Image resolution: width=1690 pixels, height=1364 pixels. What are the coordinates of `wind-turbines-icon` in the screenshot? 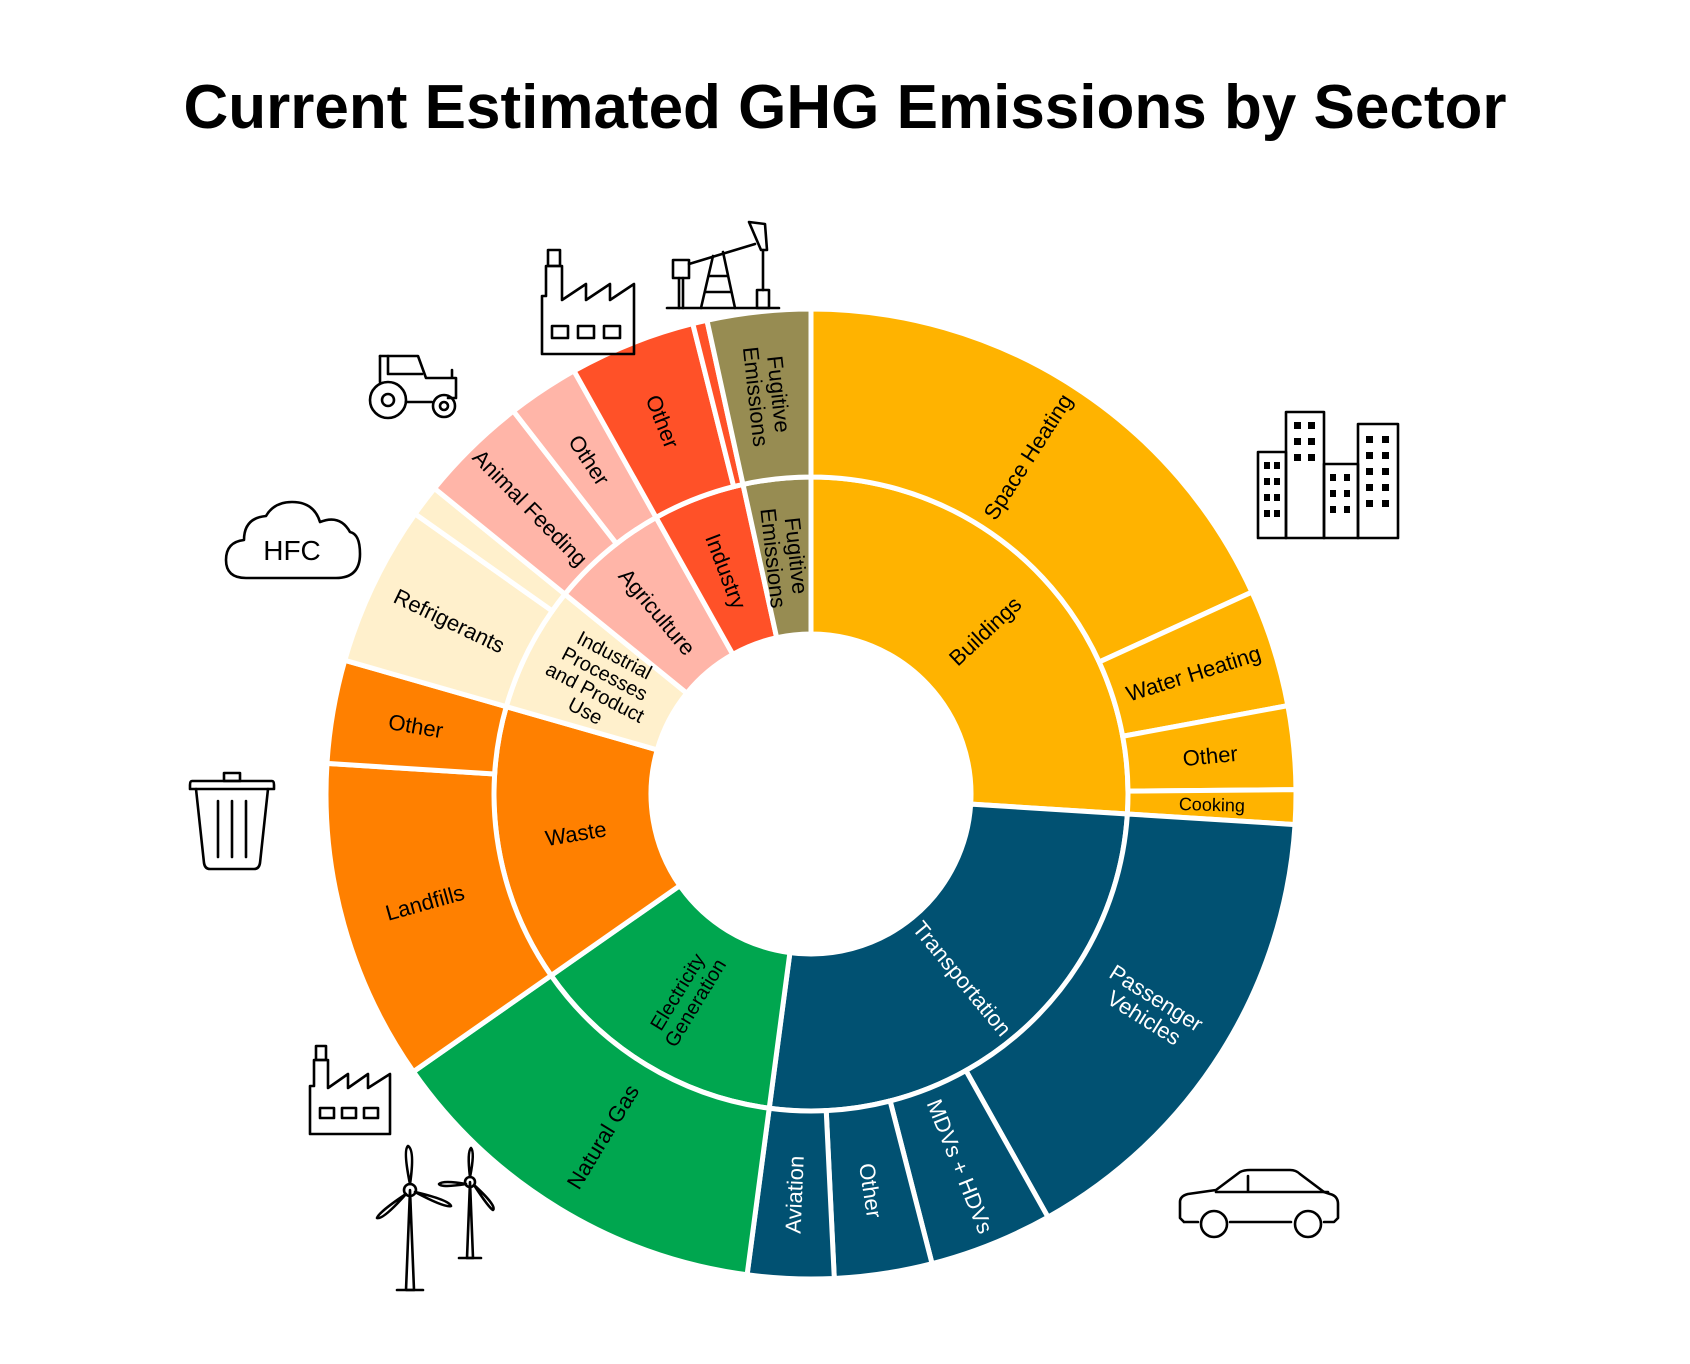 It's located at (435, 1218).